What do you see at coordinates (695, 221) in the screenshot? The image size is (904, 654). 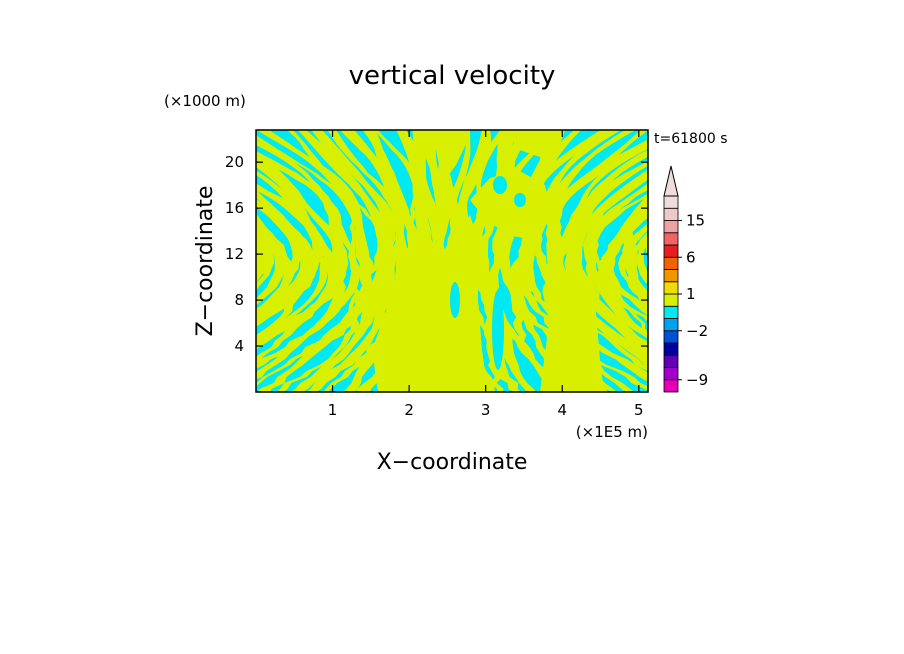 I see `colorbar-tick-label: 15` at bounding box center [695, 221].